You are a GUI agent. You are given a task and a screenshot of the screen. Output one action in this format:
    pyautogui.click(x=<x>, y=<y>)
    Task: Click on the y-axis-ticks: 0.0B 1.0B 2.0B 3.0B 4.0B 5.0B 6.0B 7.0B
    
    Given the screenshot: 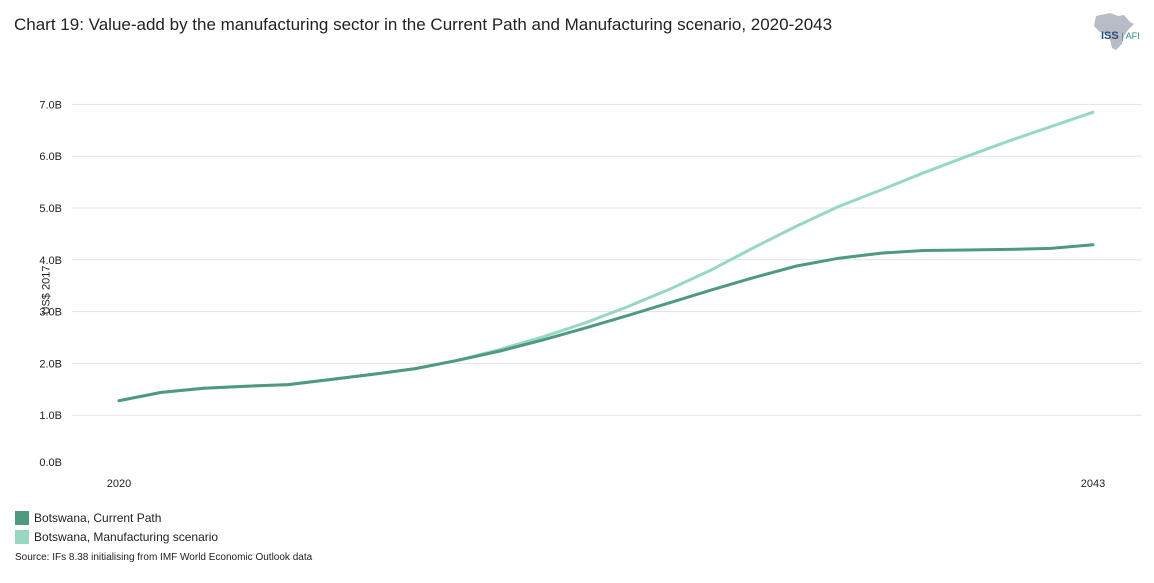 What is the action you would take?
    pyautogui.click(x=50, y=284)
    